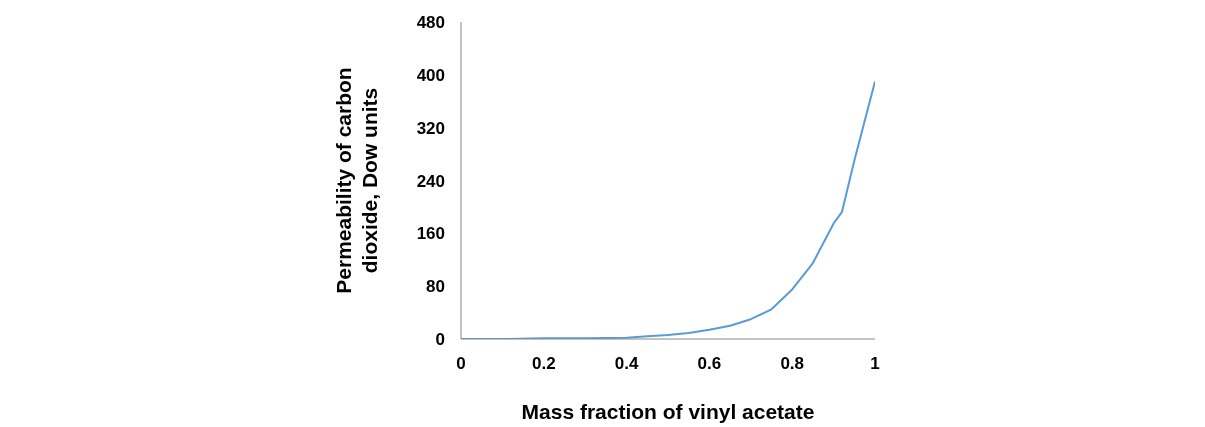 This screenshot has width=1205, height=427. Describe the element at coordinates (668, 411) in the screenshot. I see `x-axis-title: Mass fraction of vinyl acetate` at that location.